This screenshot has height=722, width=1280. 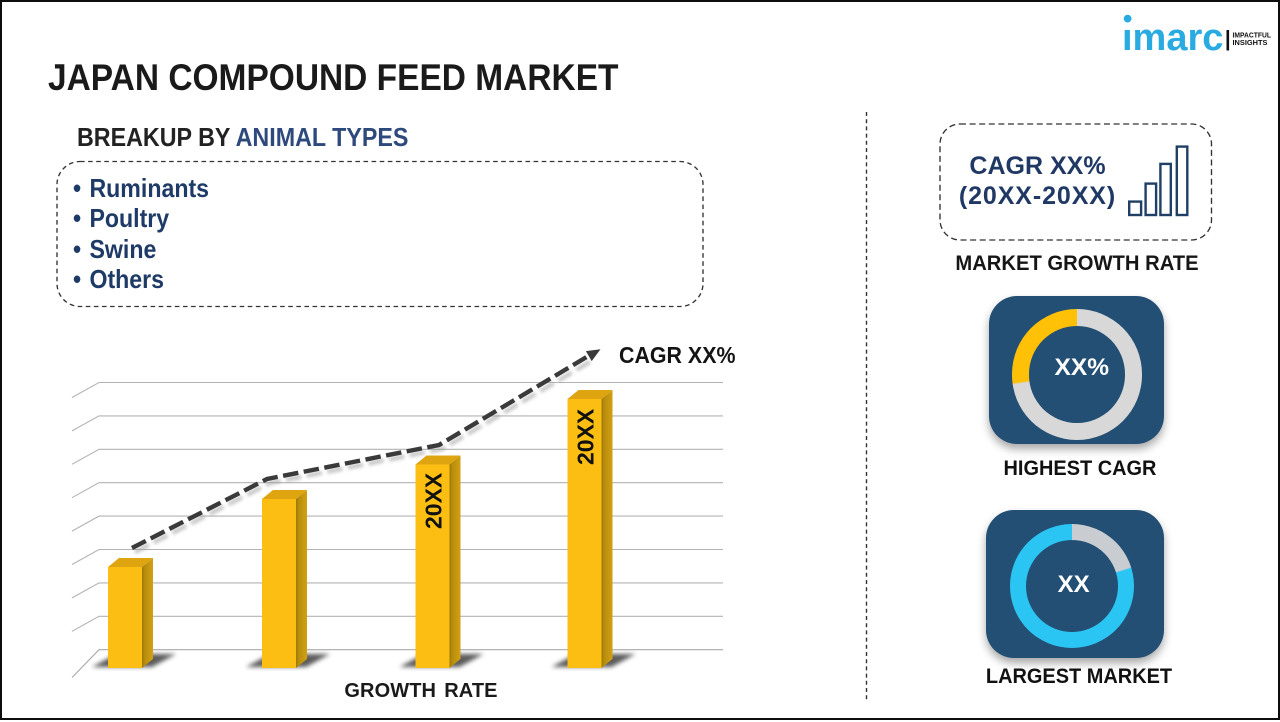 I want to click on svg-text: INSIGHTS, so click(x=1250, y=42).